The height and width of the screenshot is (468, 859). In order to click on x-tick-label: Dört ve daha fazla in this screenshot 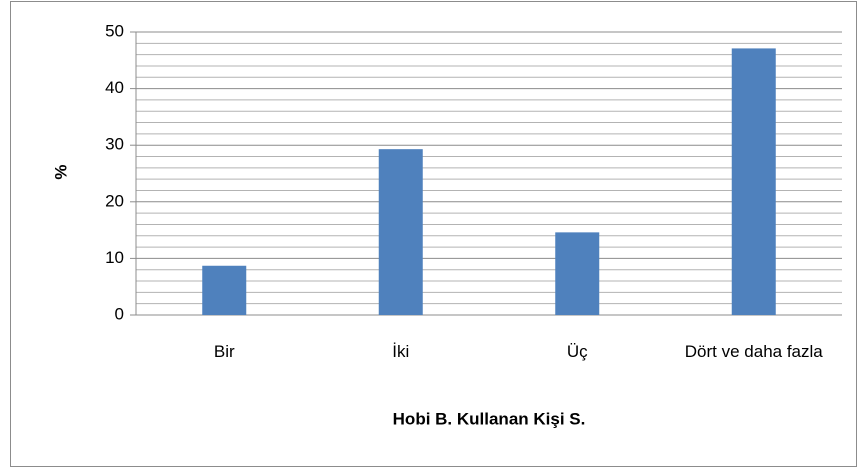, I will do `click(753, 351)`.